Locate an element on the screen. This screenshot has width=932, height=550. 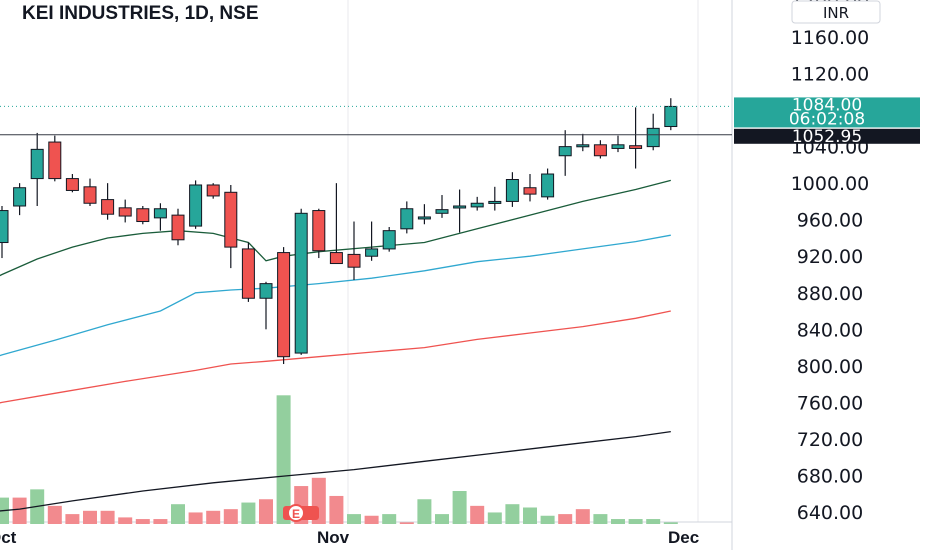
crosshair-price-tag: 1052.95 is located at coordinates (827, 137).